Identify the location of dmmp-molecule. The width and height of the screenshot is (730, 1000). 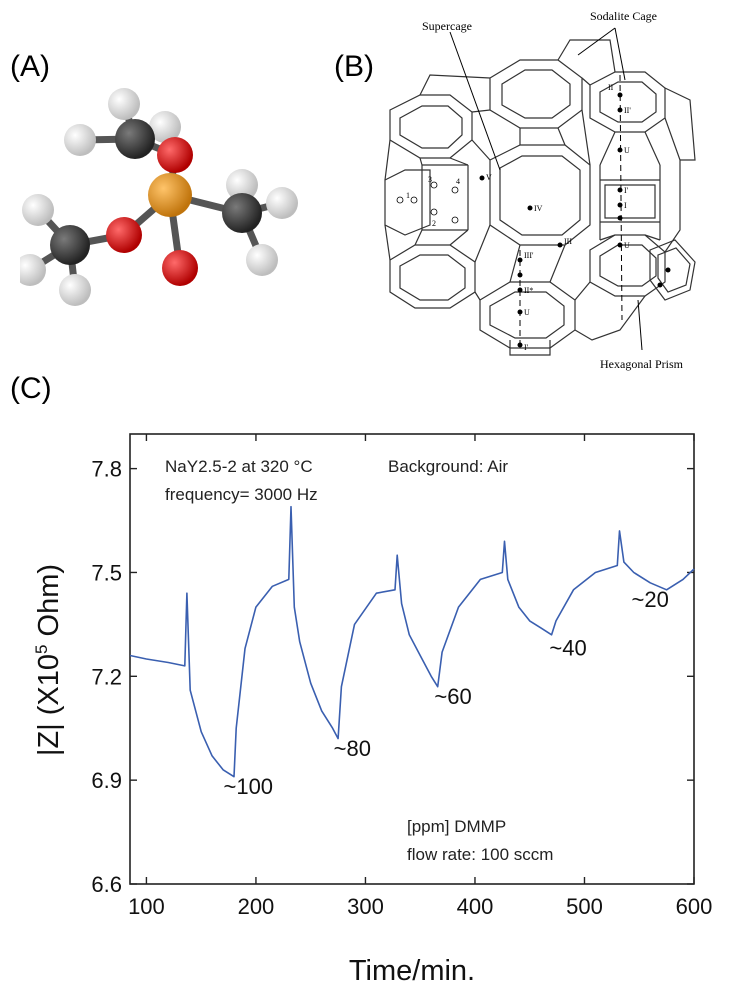
(159, 197).